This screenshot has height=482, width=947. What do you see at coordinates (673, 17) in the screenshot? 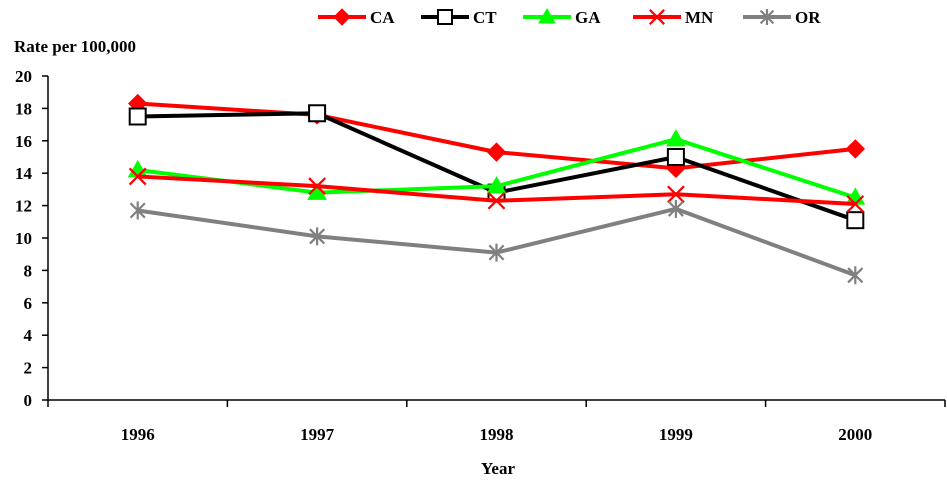
I see `legend-item-mn: MN` at bounding box center [673, 17].